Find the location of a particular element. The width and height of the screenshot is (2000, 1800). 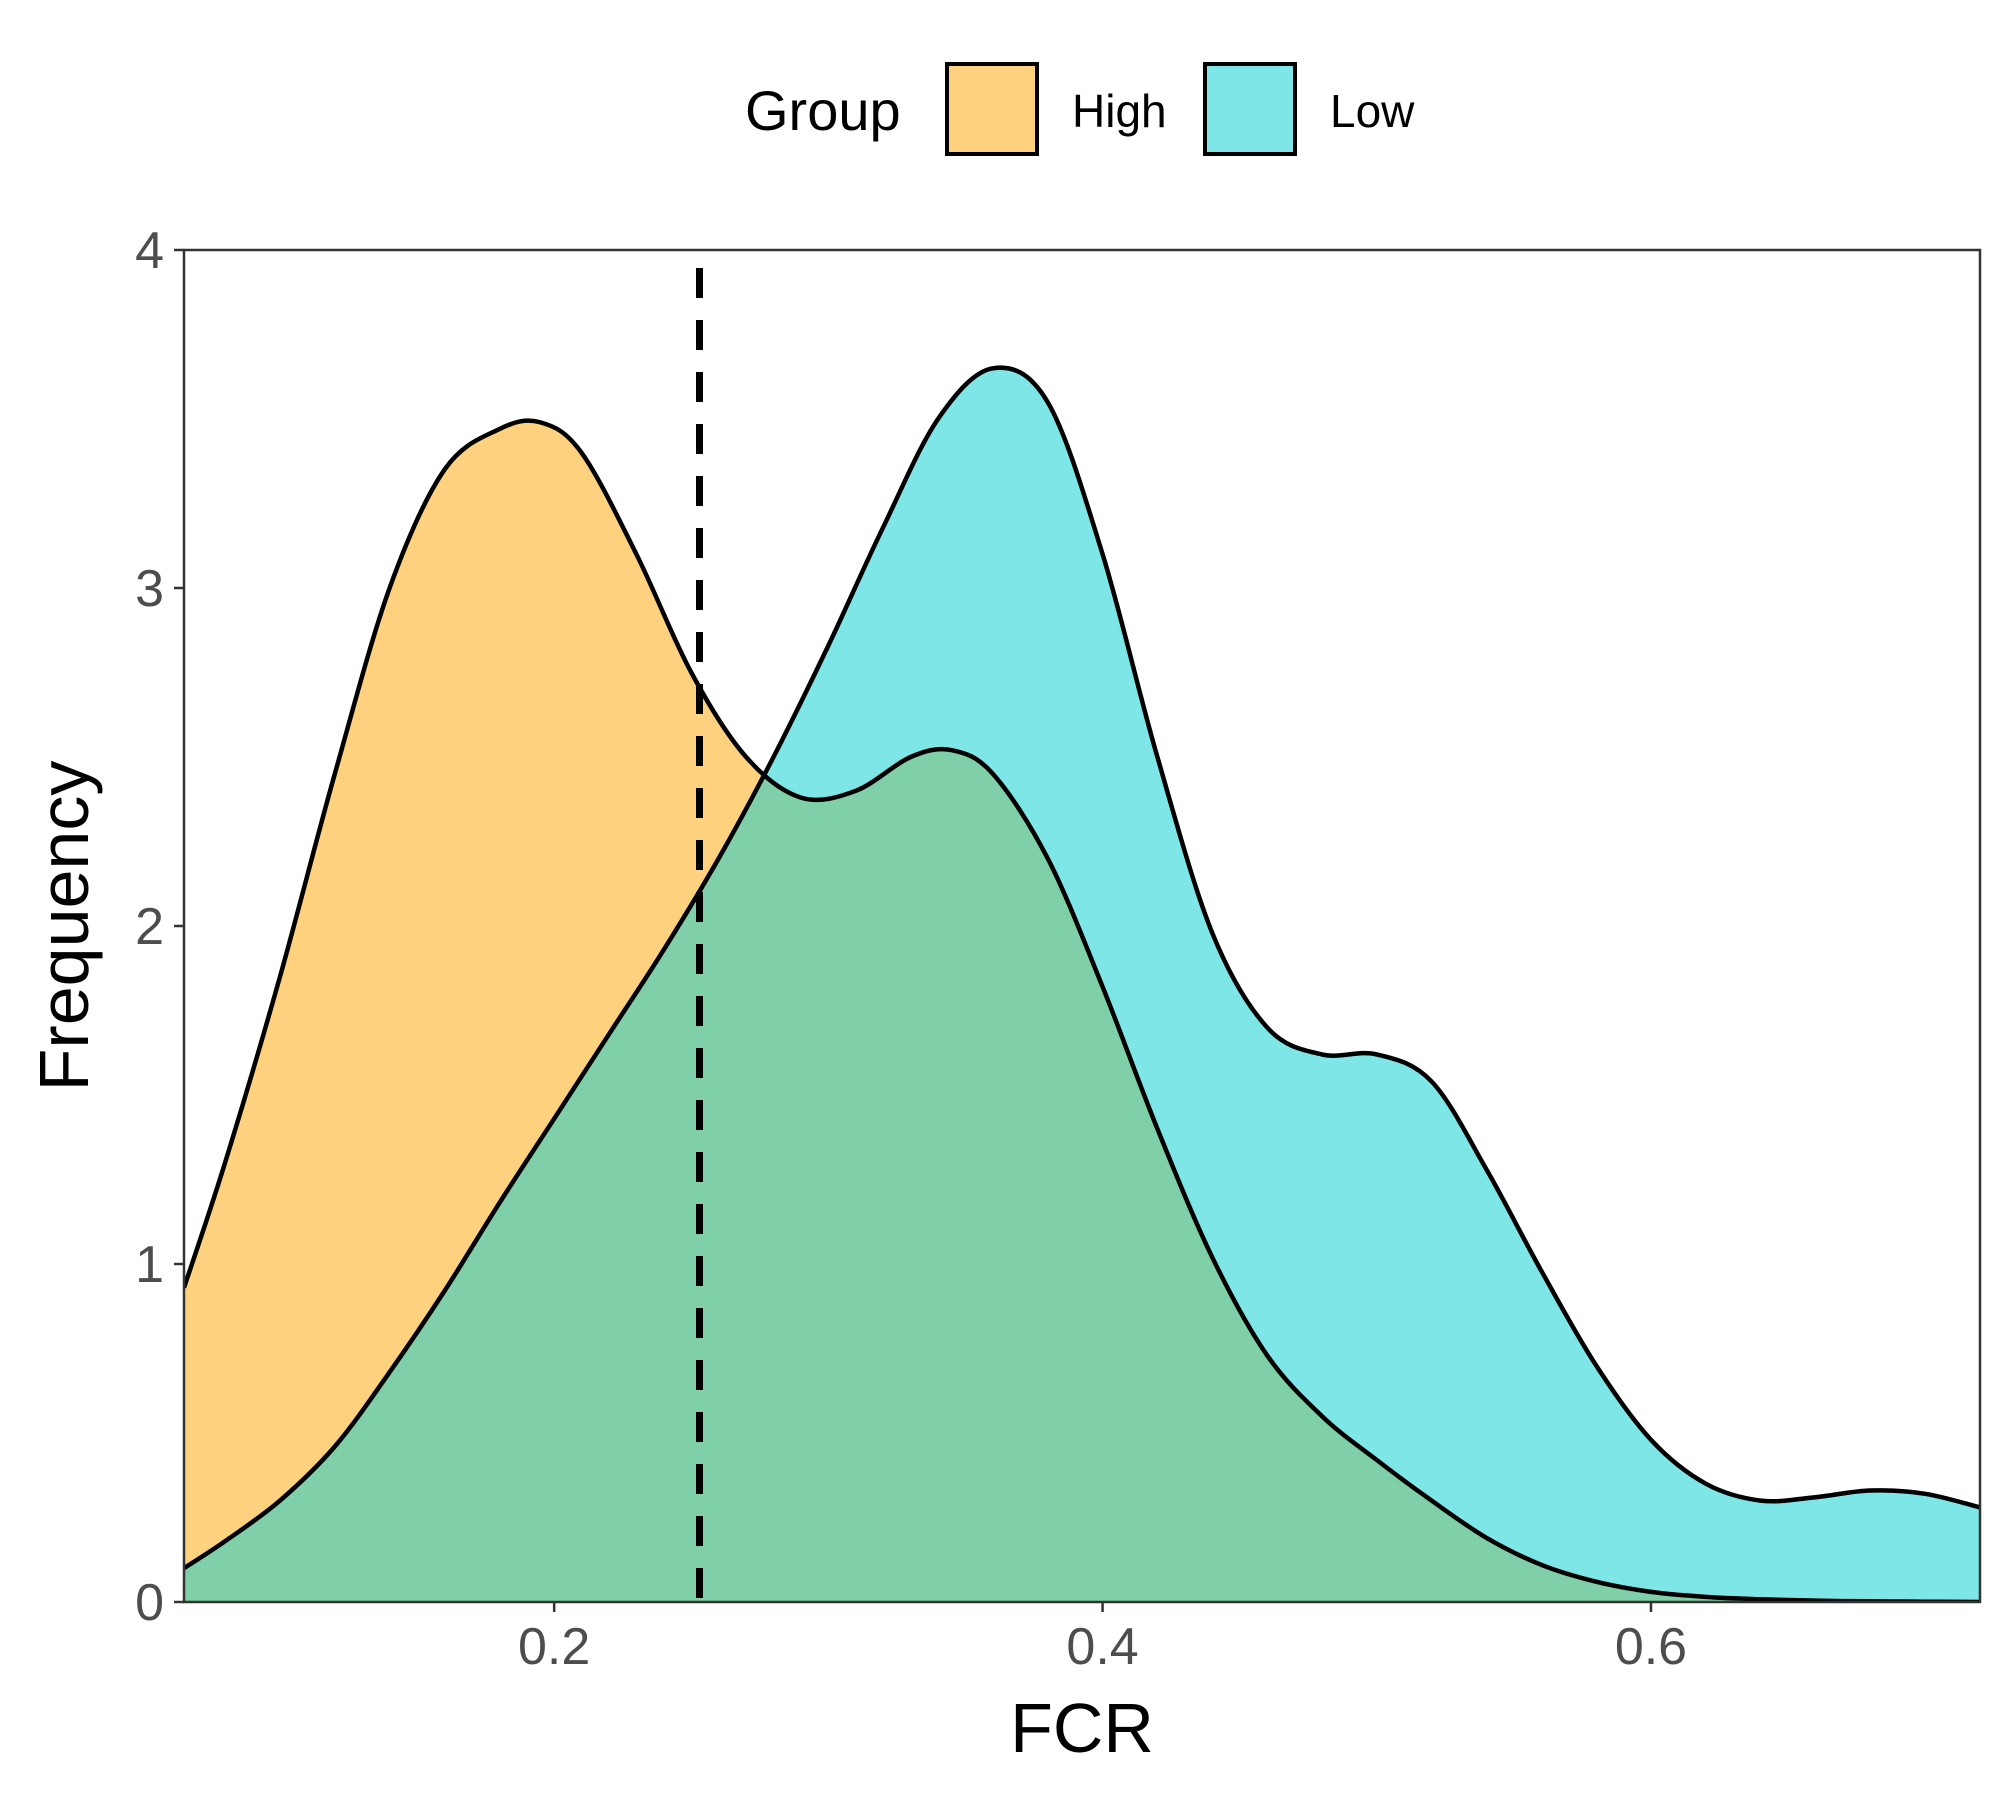

legend: Group High Low is located at coordinates (1080, 109).